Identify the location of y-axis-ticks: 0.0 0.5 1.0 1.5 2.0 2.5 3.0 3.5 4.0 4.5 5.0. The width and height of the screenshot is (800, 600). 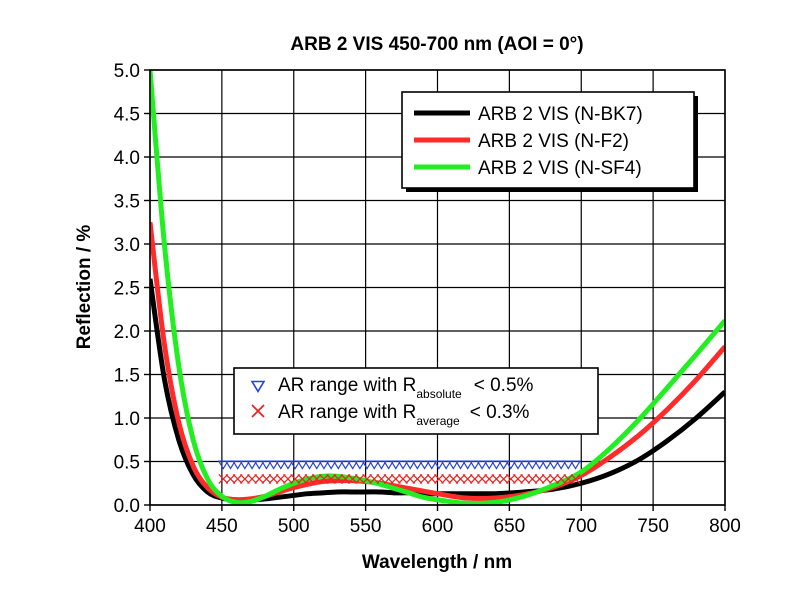
(132, 289).